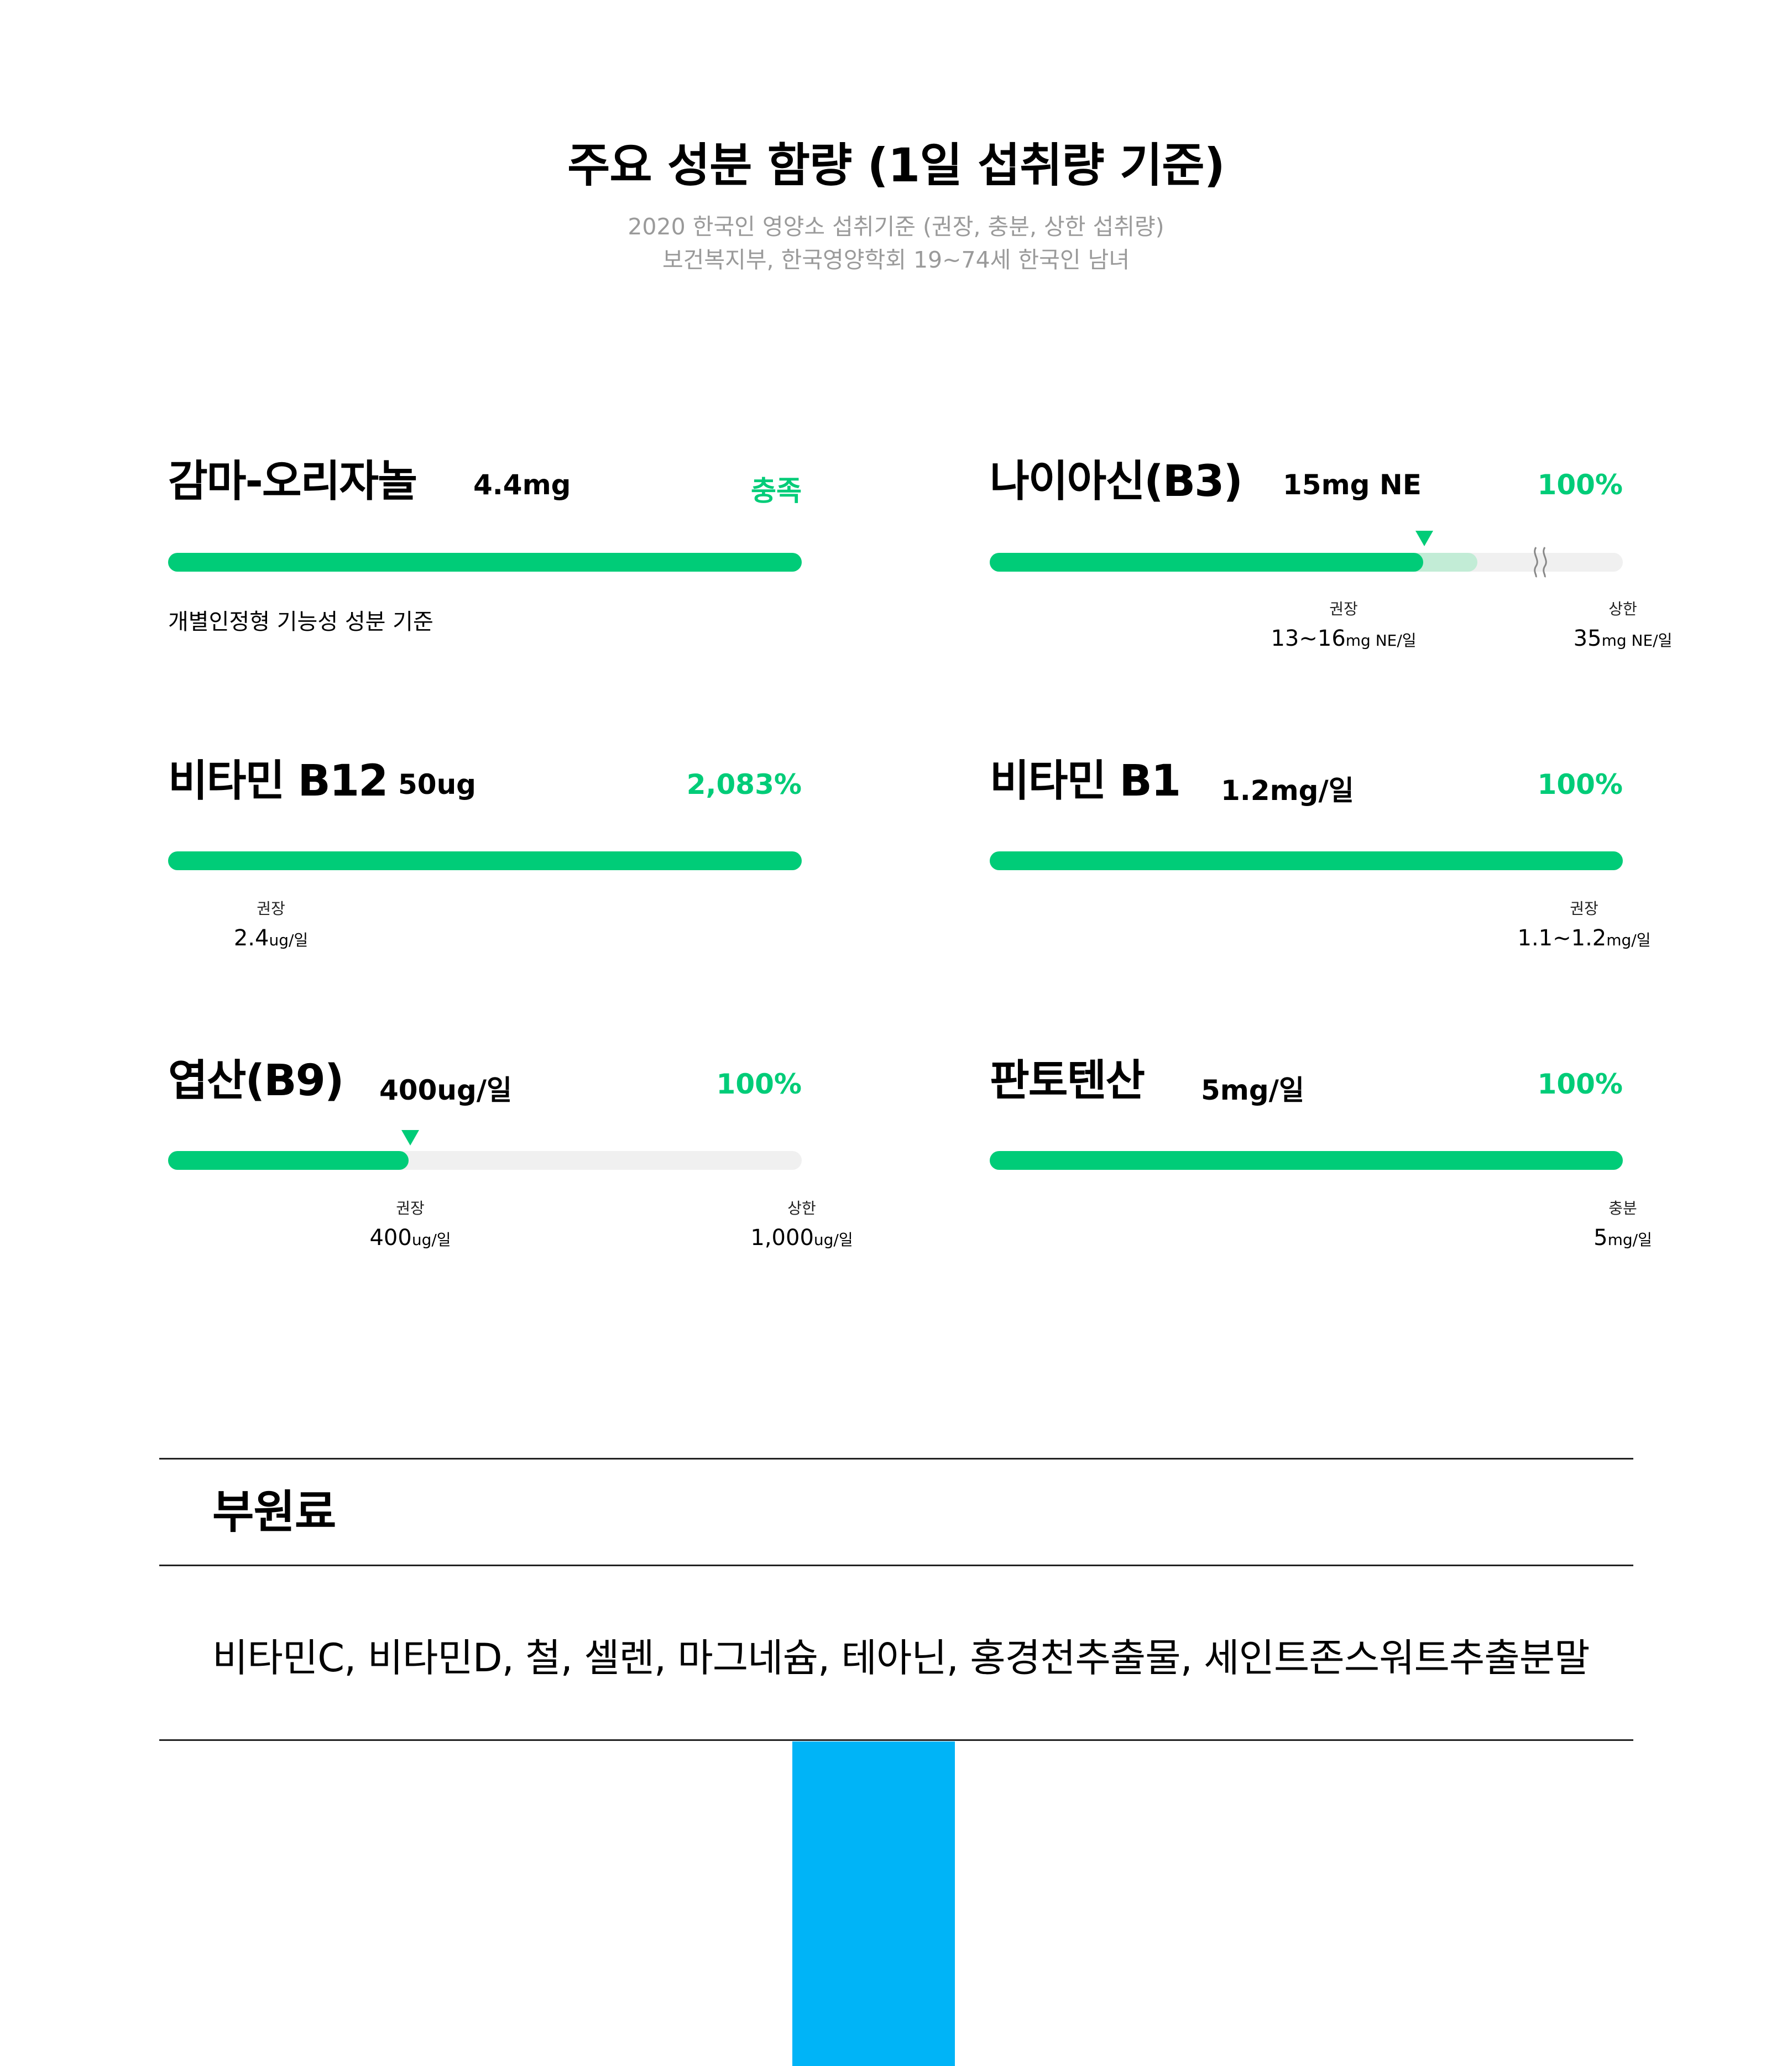 This screenshot has height=2066, width=1792. What do you see at coordinates (1623, 1238) in the screenshot?
I see `reference-value: 5mg/일` at bounding box center [1623, 1238].